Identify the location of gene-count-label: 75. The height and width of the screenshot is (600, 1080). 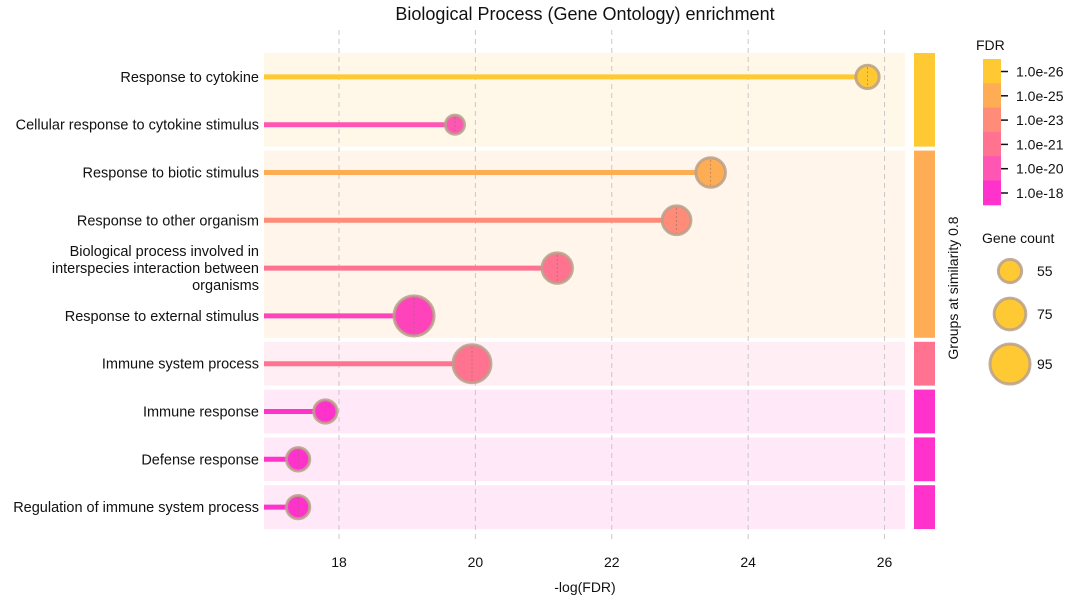
(1045, 314).